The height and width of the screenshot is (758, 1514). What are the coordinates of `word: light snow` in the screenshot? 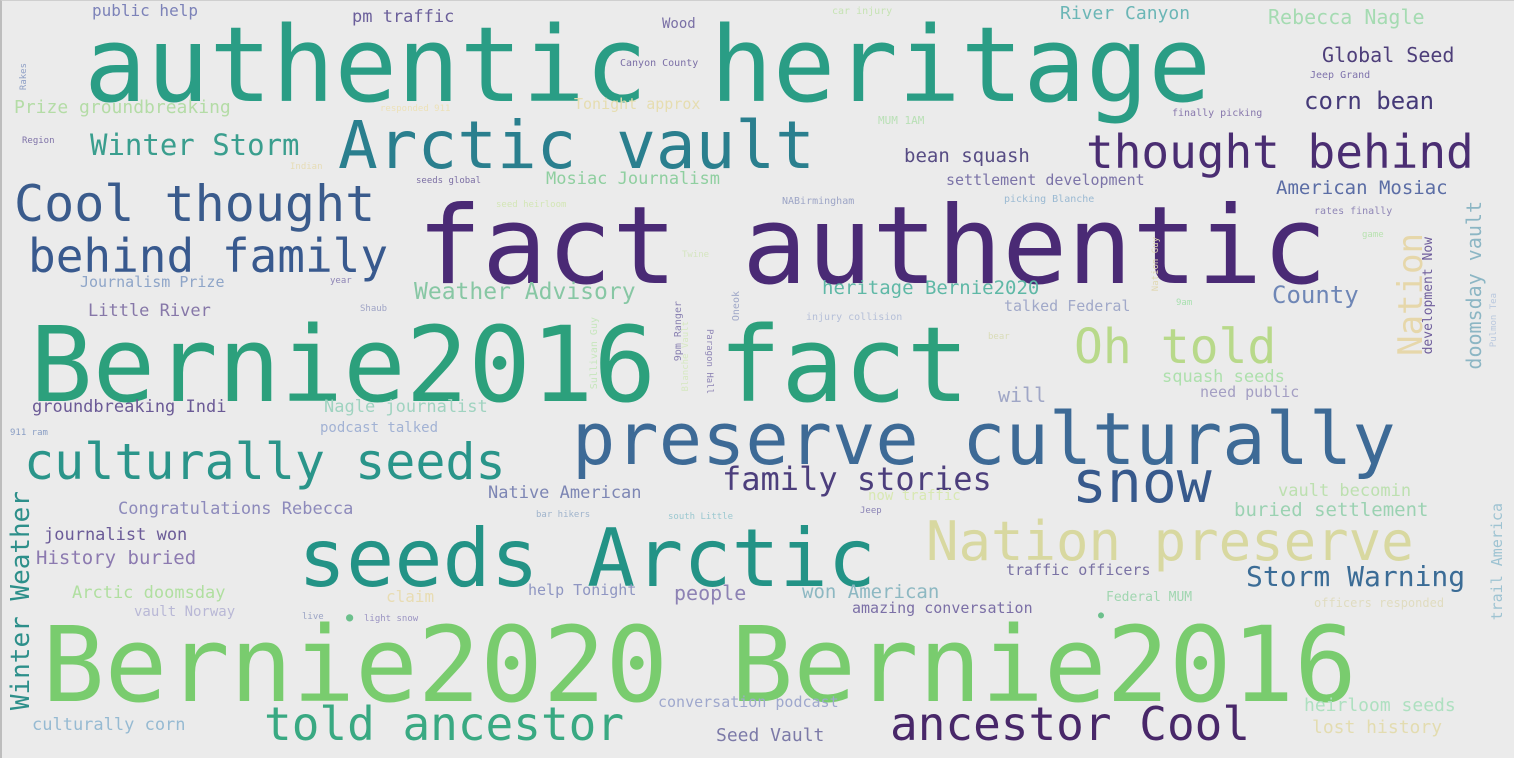 It's located at (391, 619).